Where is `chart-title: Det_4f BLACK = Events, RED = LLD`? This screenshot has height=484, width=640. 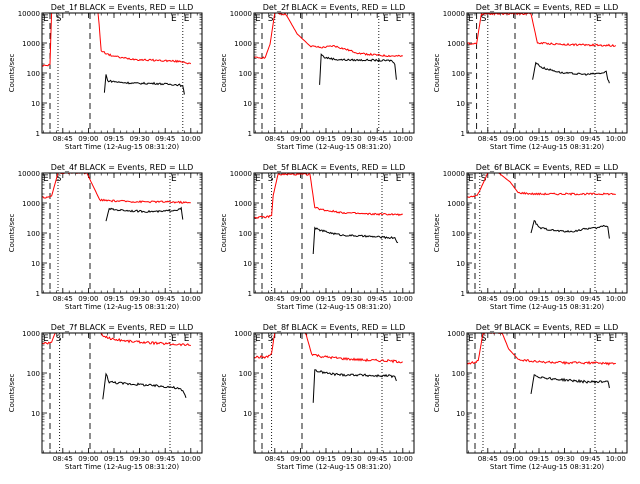 chart-title: Det_4f BLACK = Events, RED = LLD is located at coordinates (122, 167).